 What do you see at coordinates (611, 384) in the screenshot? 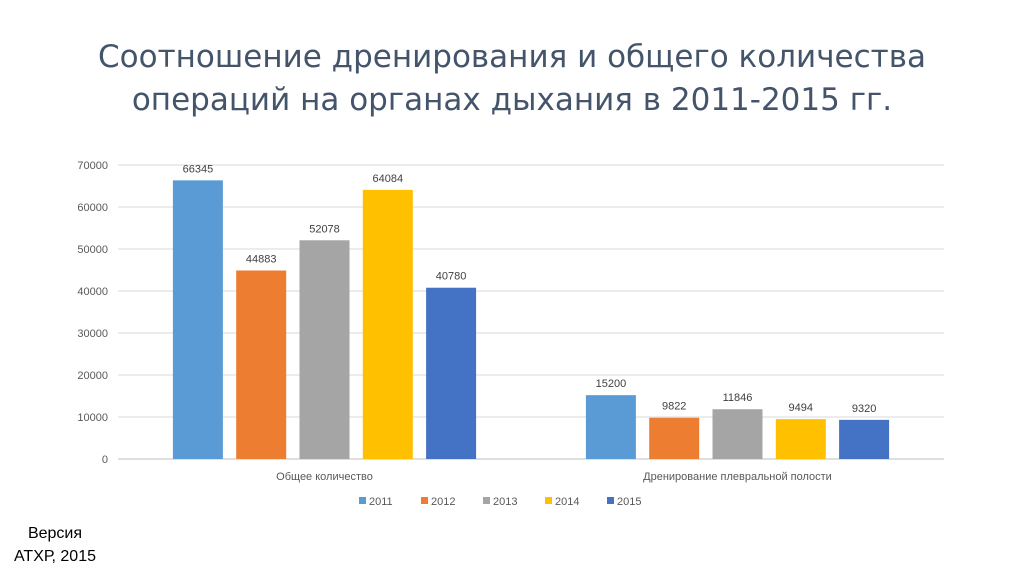
I see `data-label: 15200` at bounding box center [611, 384].